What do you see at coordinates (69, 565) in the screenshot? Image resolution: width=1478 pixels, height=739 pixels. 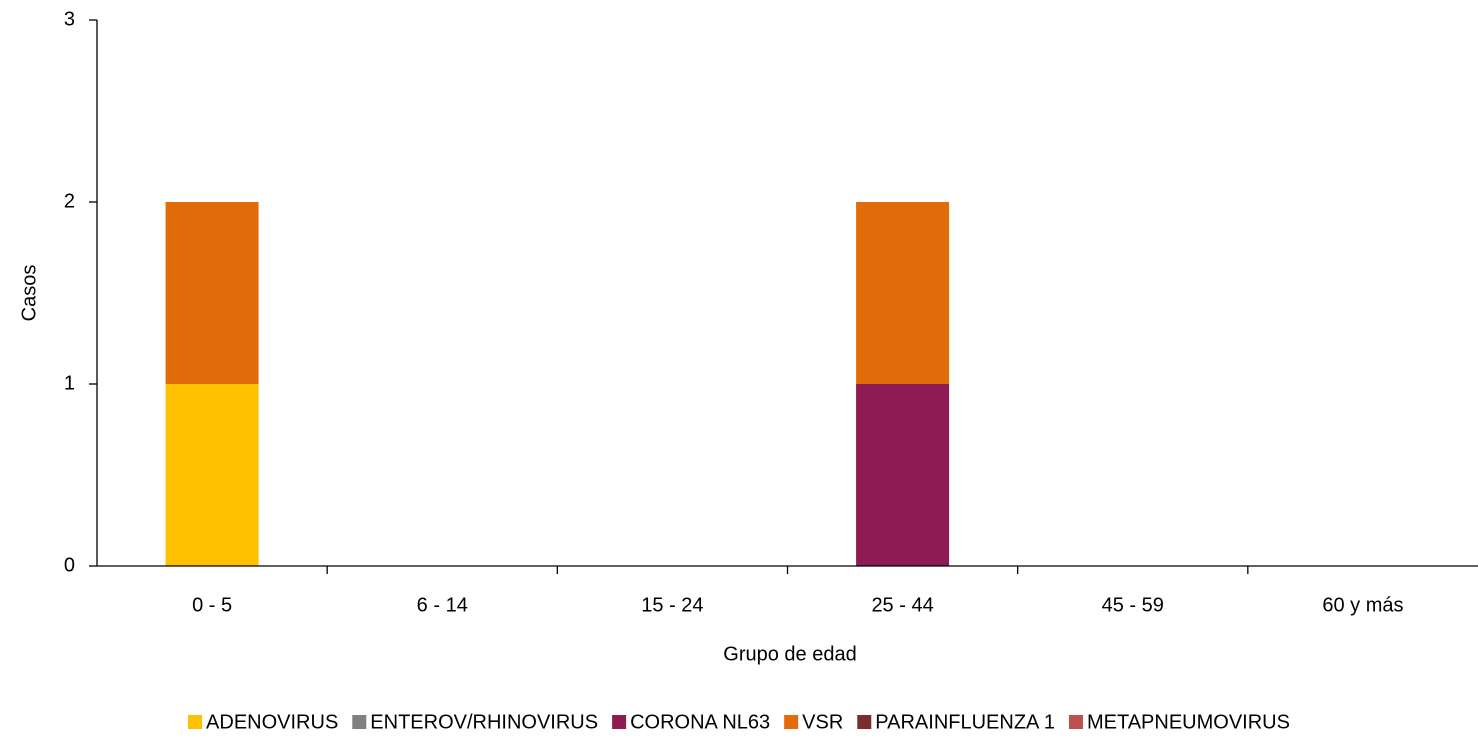 I see `y-tick-label: 0` at bounding box center [69, 565].